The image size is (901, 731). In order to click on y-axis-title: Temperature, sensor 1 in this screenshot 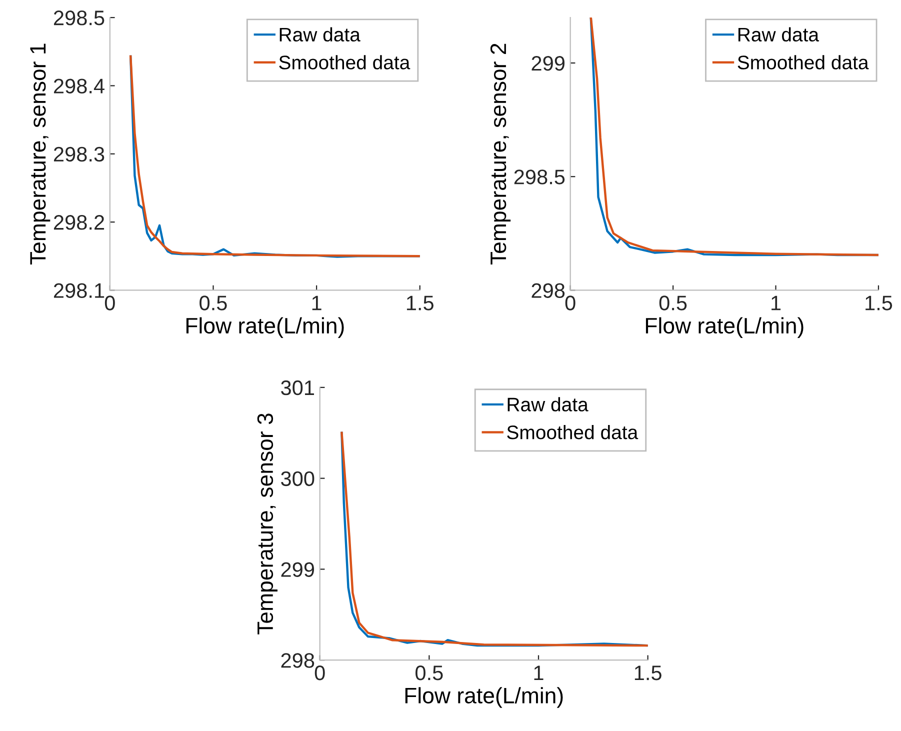, I will do `click(40, 154)`.